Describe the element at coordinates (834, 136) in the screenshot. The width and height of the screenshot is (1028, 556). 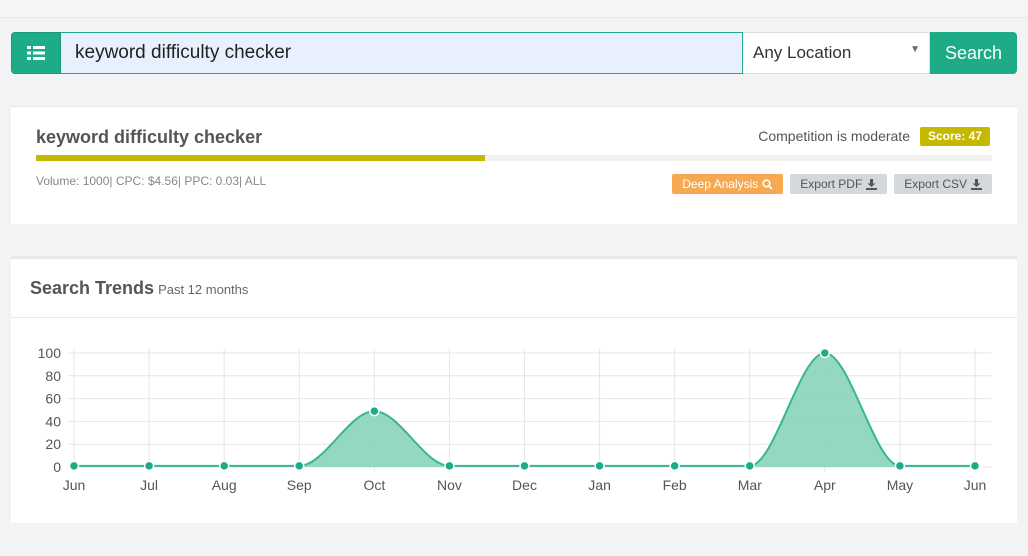
I see `competition-text: Competition is moderate` at that location.